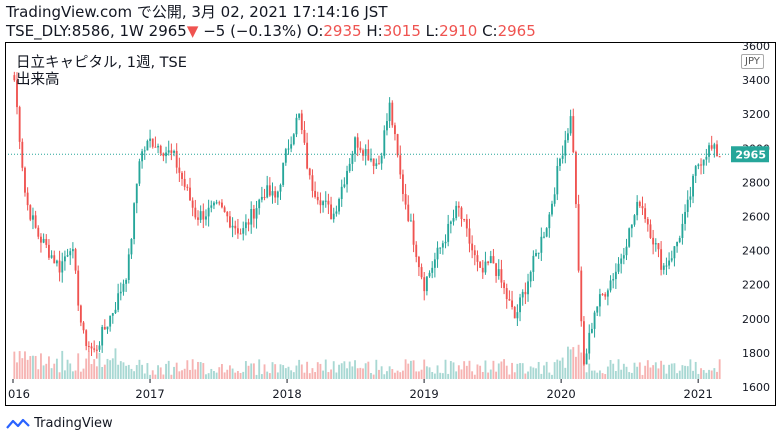  I want to click on y-tick-label: 3400, so click(756, 80).